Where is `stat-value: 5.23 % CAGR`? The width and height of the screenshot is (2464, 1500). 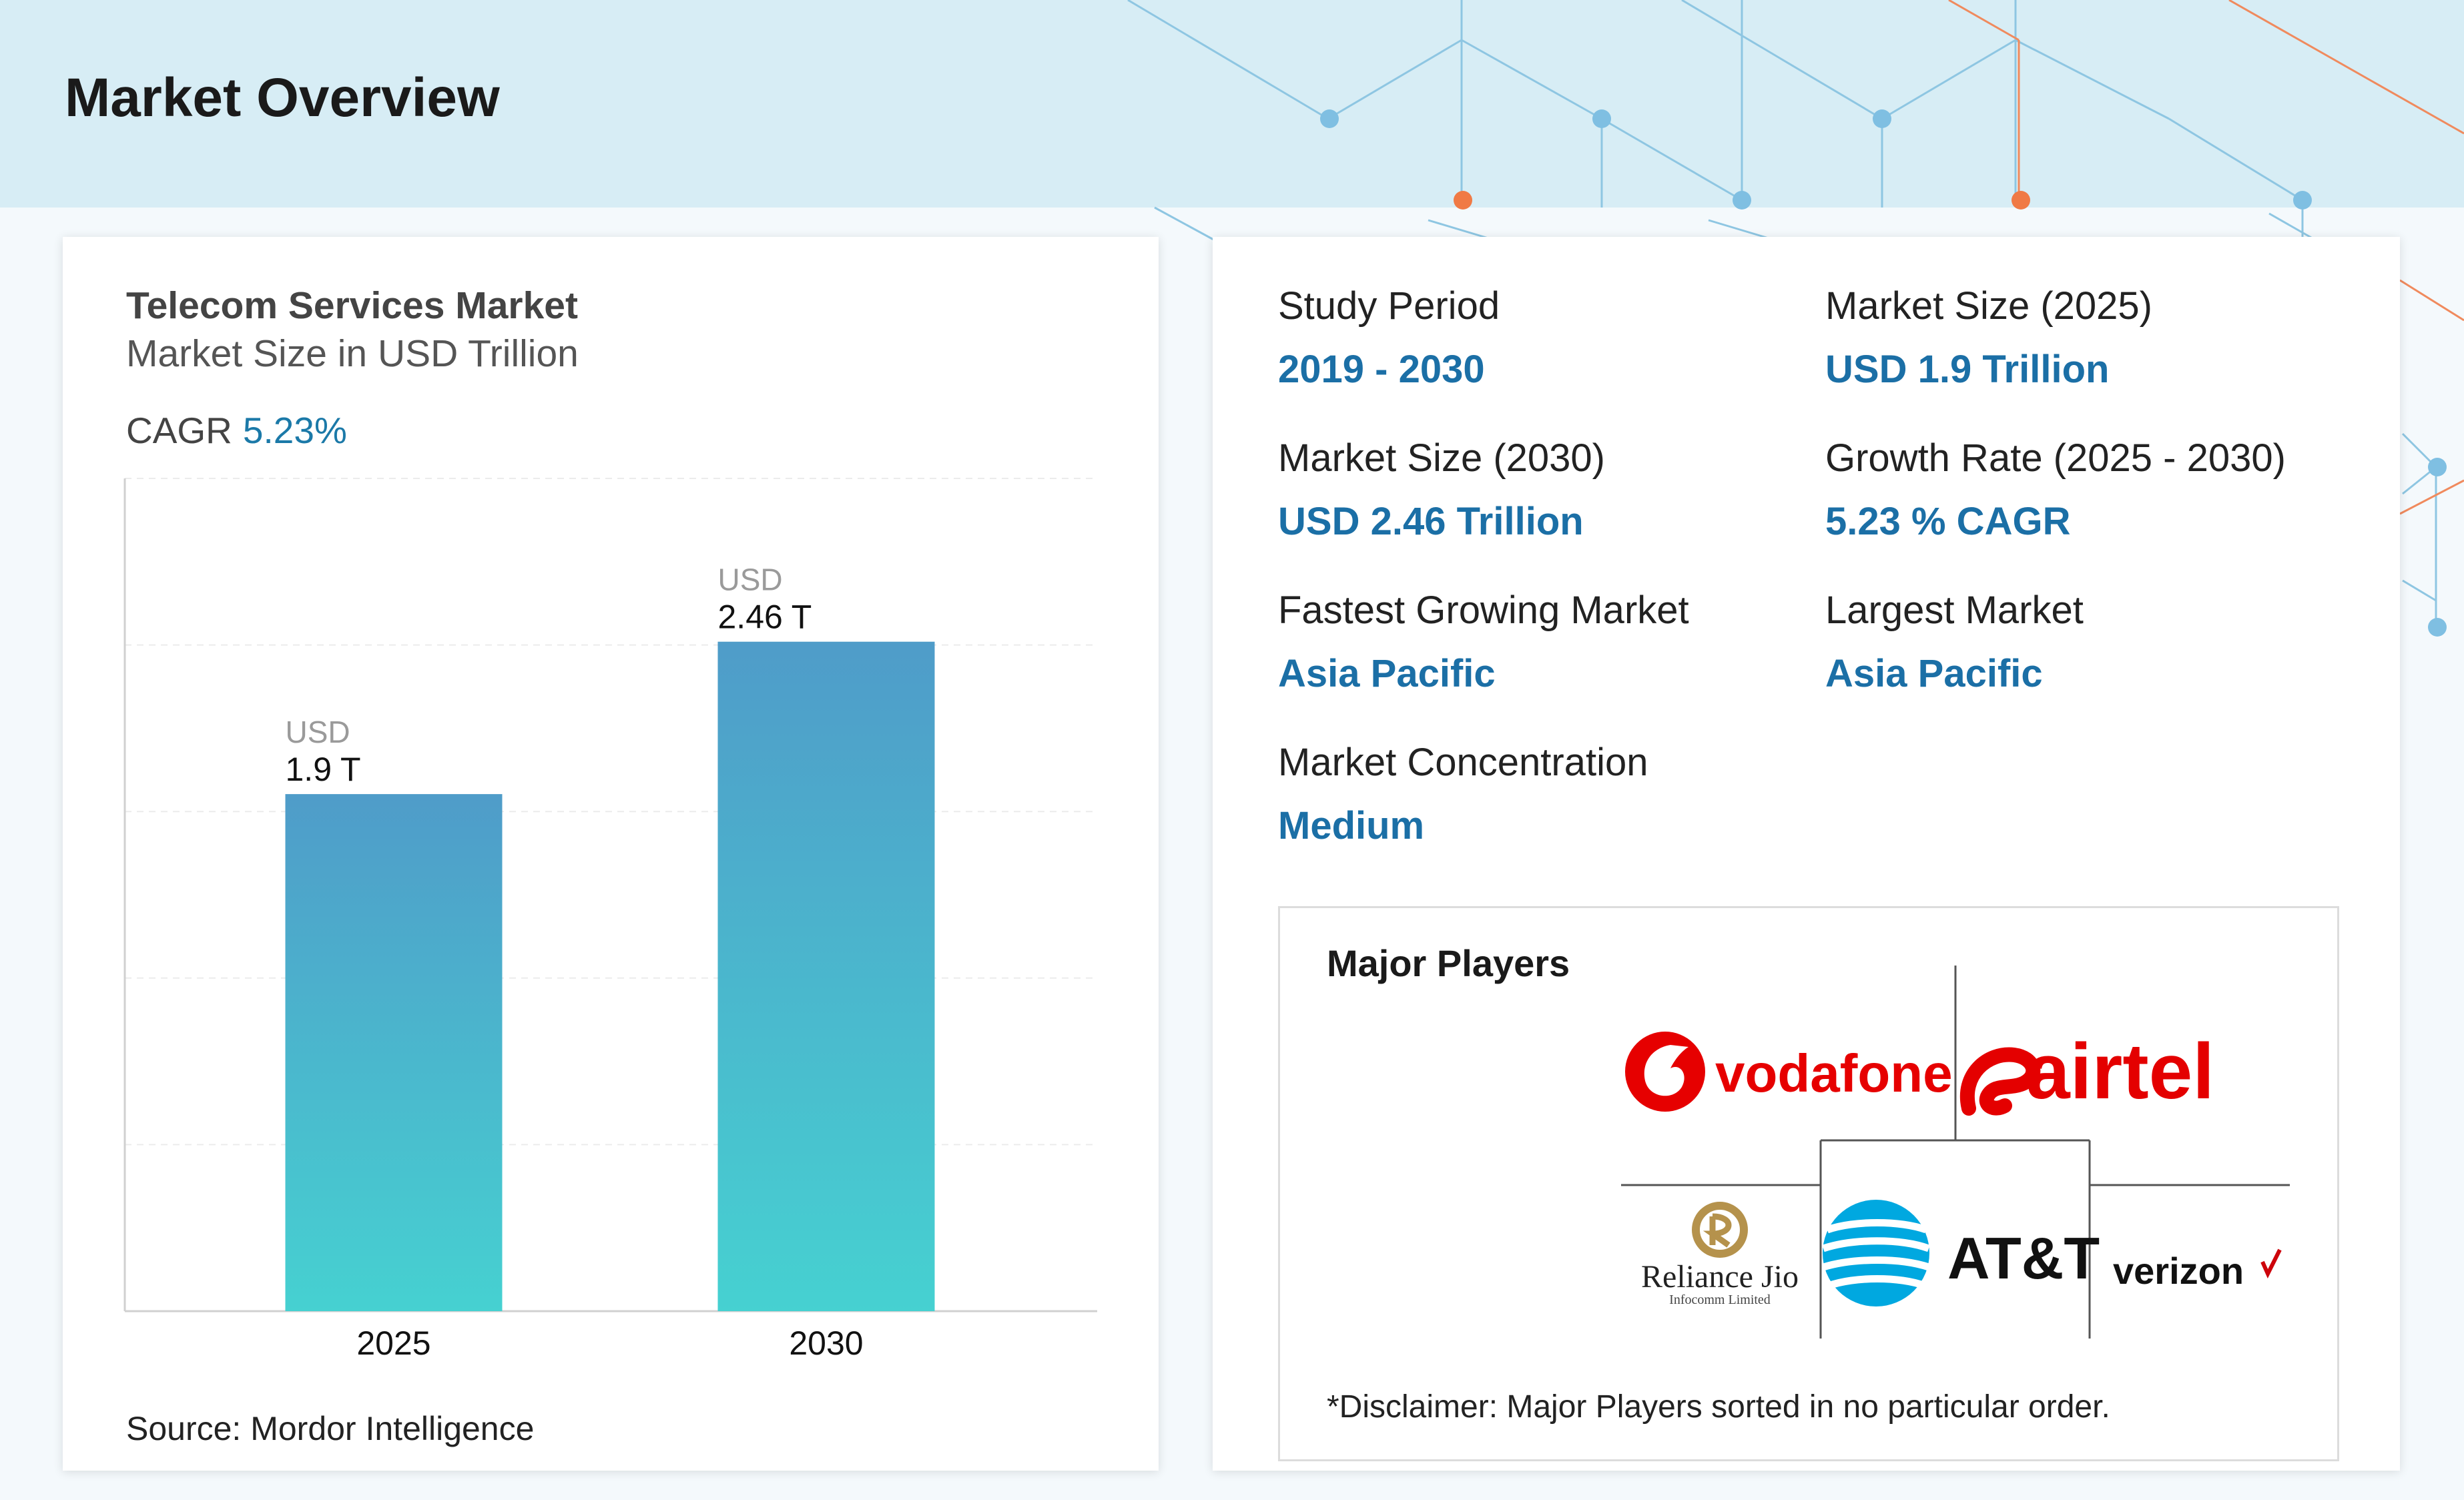
stat-value: 5.23 % CAGR is located at coordinates (1948, 521).